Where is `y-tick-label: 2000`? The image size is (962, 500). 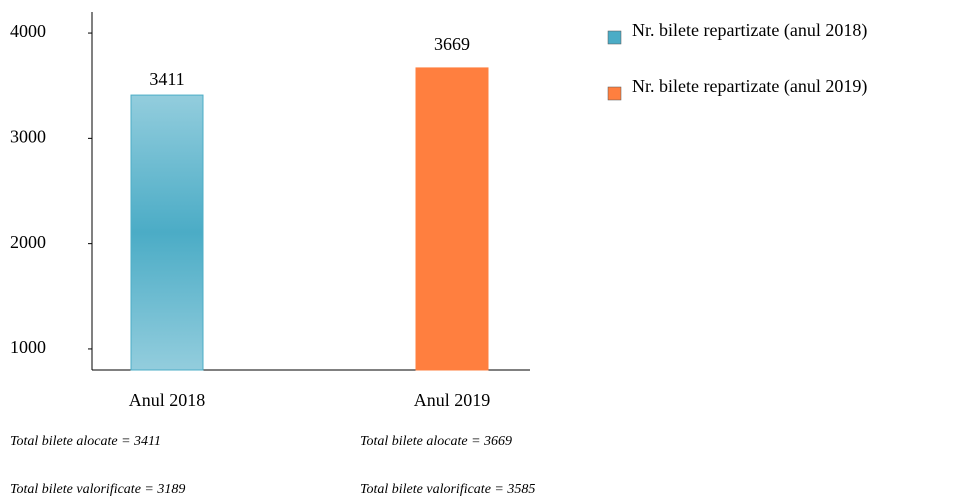
y-tick-label: 2000 is located at coordinates (28, 242).